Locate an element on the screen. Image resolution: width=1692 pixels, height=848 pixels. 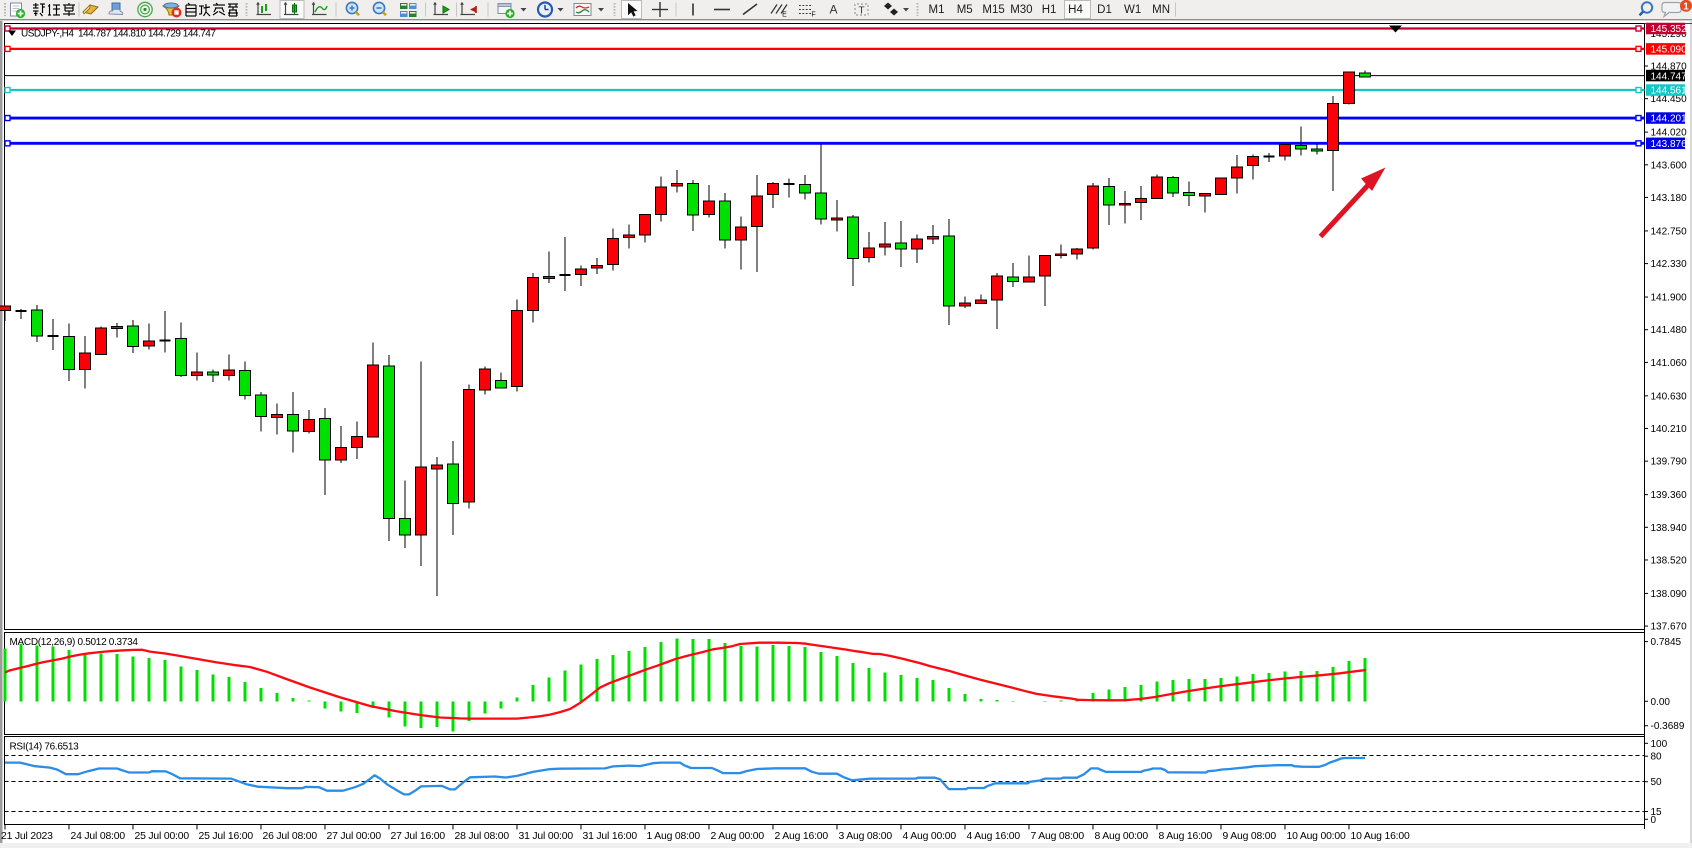
svg-text: 140.630 is located at coordinates (1669, 396).